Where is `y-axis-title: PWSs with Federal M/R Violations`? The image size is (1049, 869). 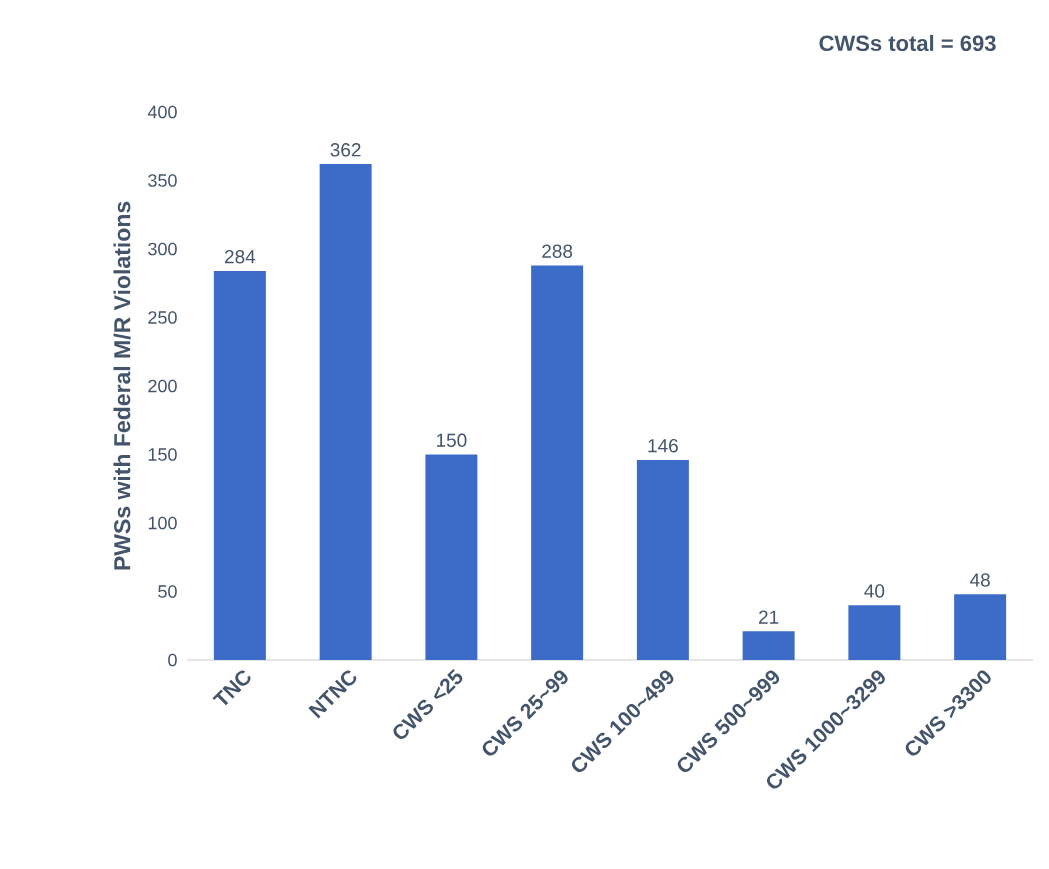 y-axis-title: PWSs with Federal M/R Violations is located at coordinates (122, 385).